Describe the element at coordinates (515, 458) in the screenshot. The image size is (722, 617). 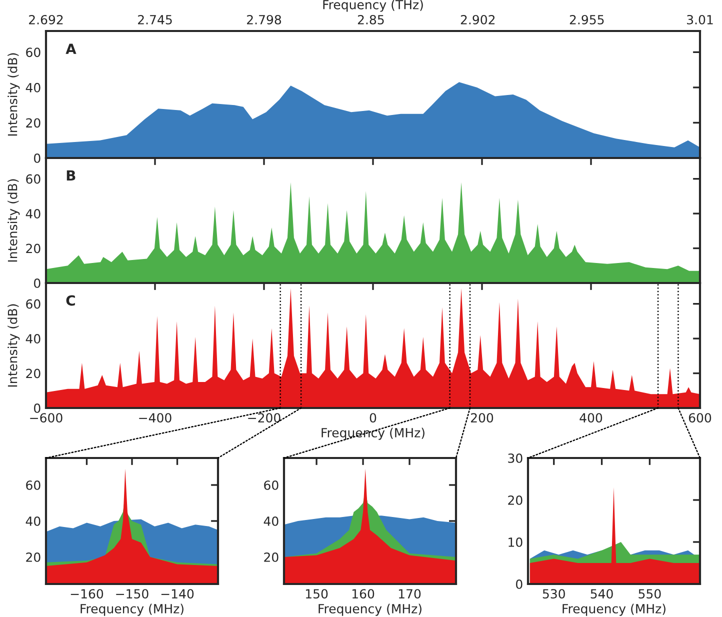
I see `y-tick-label: 30` at that location.